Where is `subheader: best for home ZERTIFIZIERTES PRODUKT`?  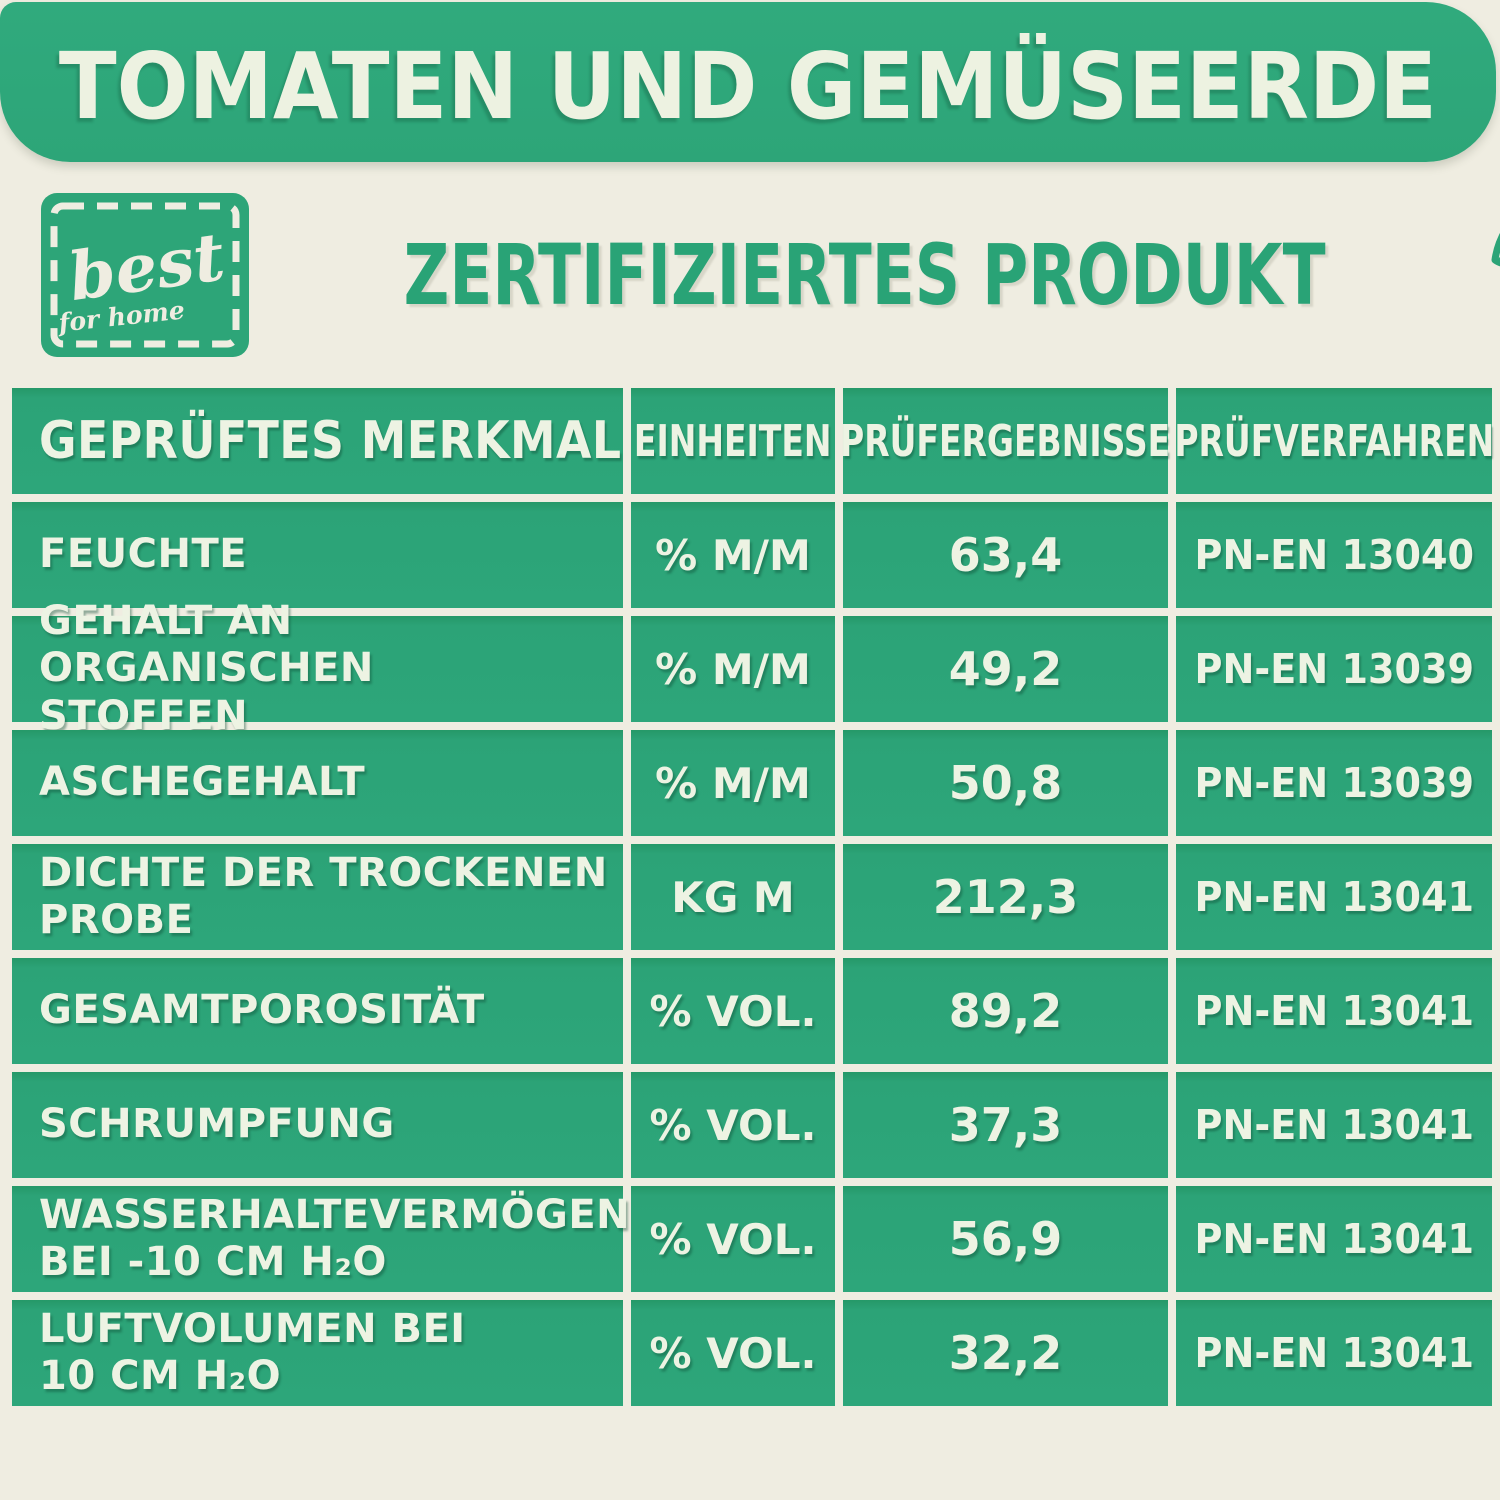
subheader: best for home ZERTIFIZIERTES PRODUKT is located at coordinates (755, 275).